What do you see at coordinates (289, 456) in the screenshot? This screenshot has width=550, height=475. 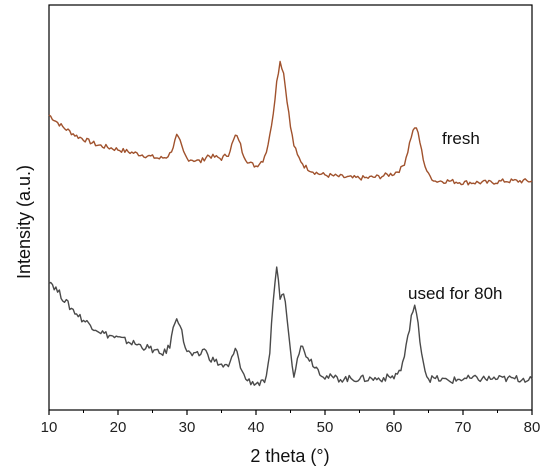 I see `x-axis-title: 2 theta (°)` at bounding box center [289, 456].